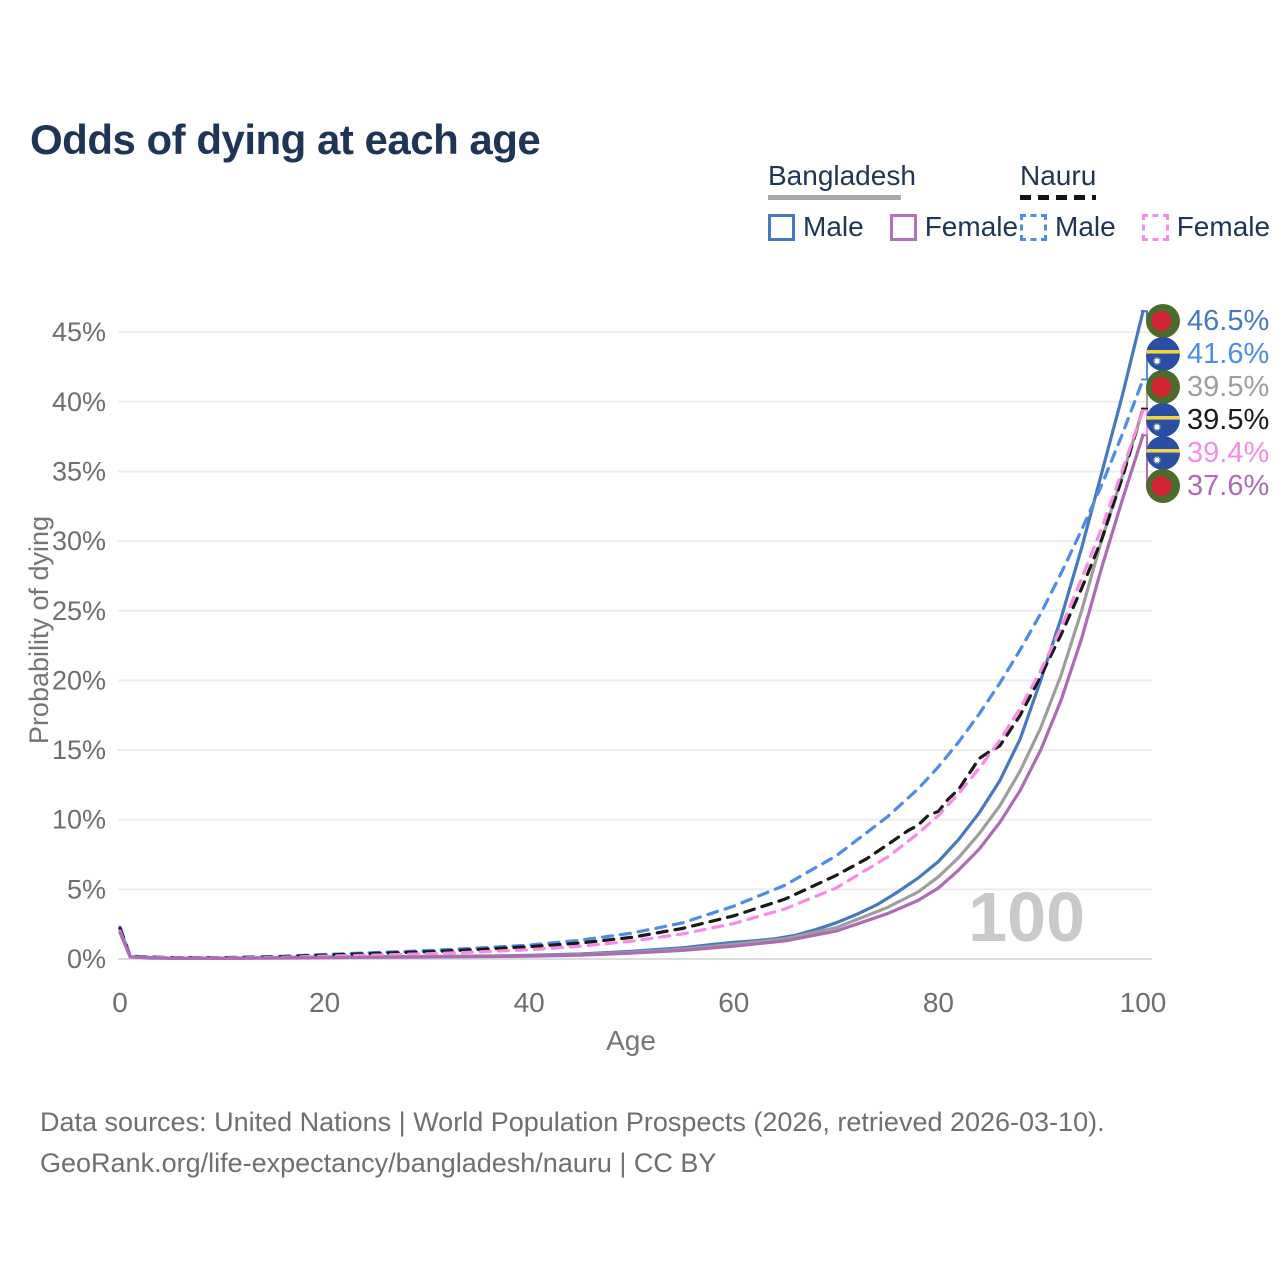 This screenshot has height=1280, width=1280. Describe the element at coordinates (631, 1040) in the screenshot. I see `x-axis-title: Age` at that location.